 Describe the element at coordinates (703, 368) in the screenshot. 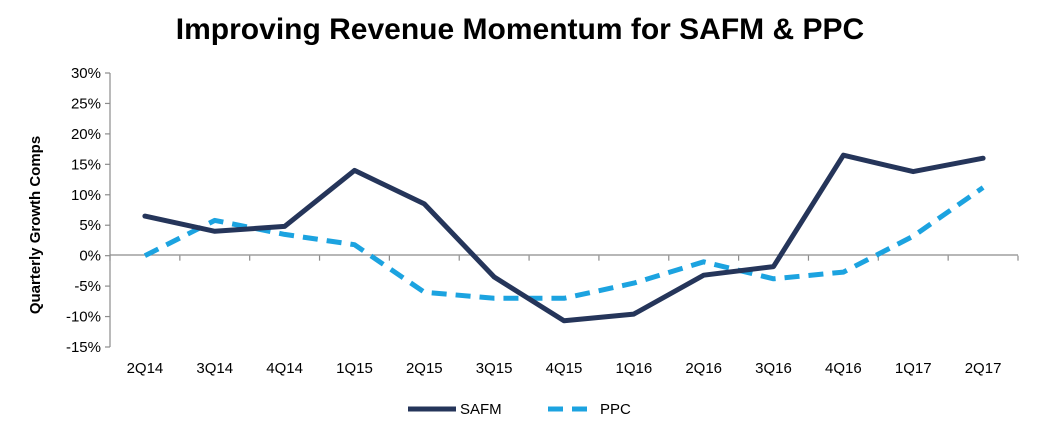

I see `x-tick-label: 2Q16` at that location.